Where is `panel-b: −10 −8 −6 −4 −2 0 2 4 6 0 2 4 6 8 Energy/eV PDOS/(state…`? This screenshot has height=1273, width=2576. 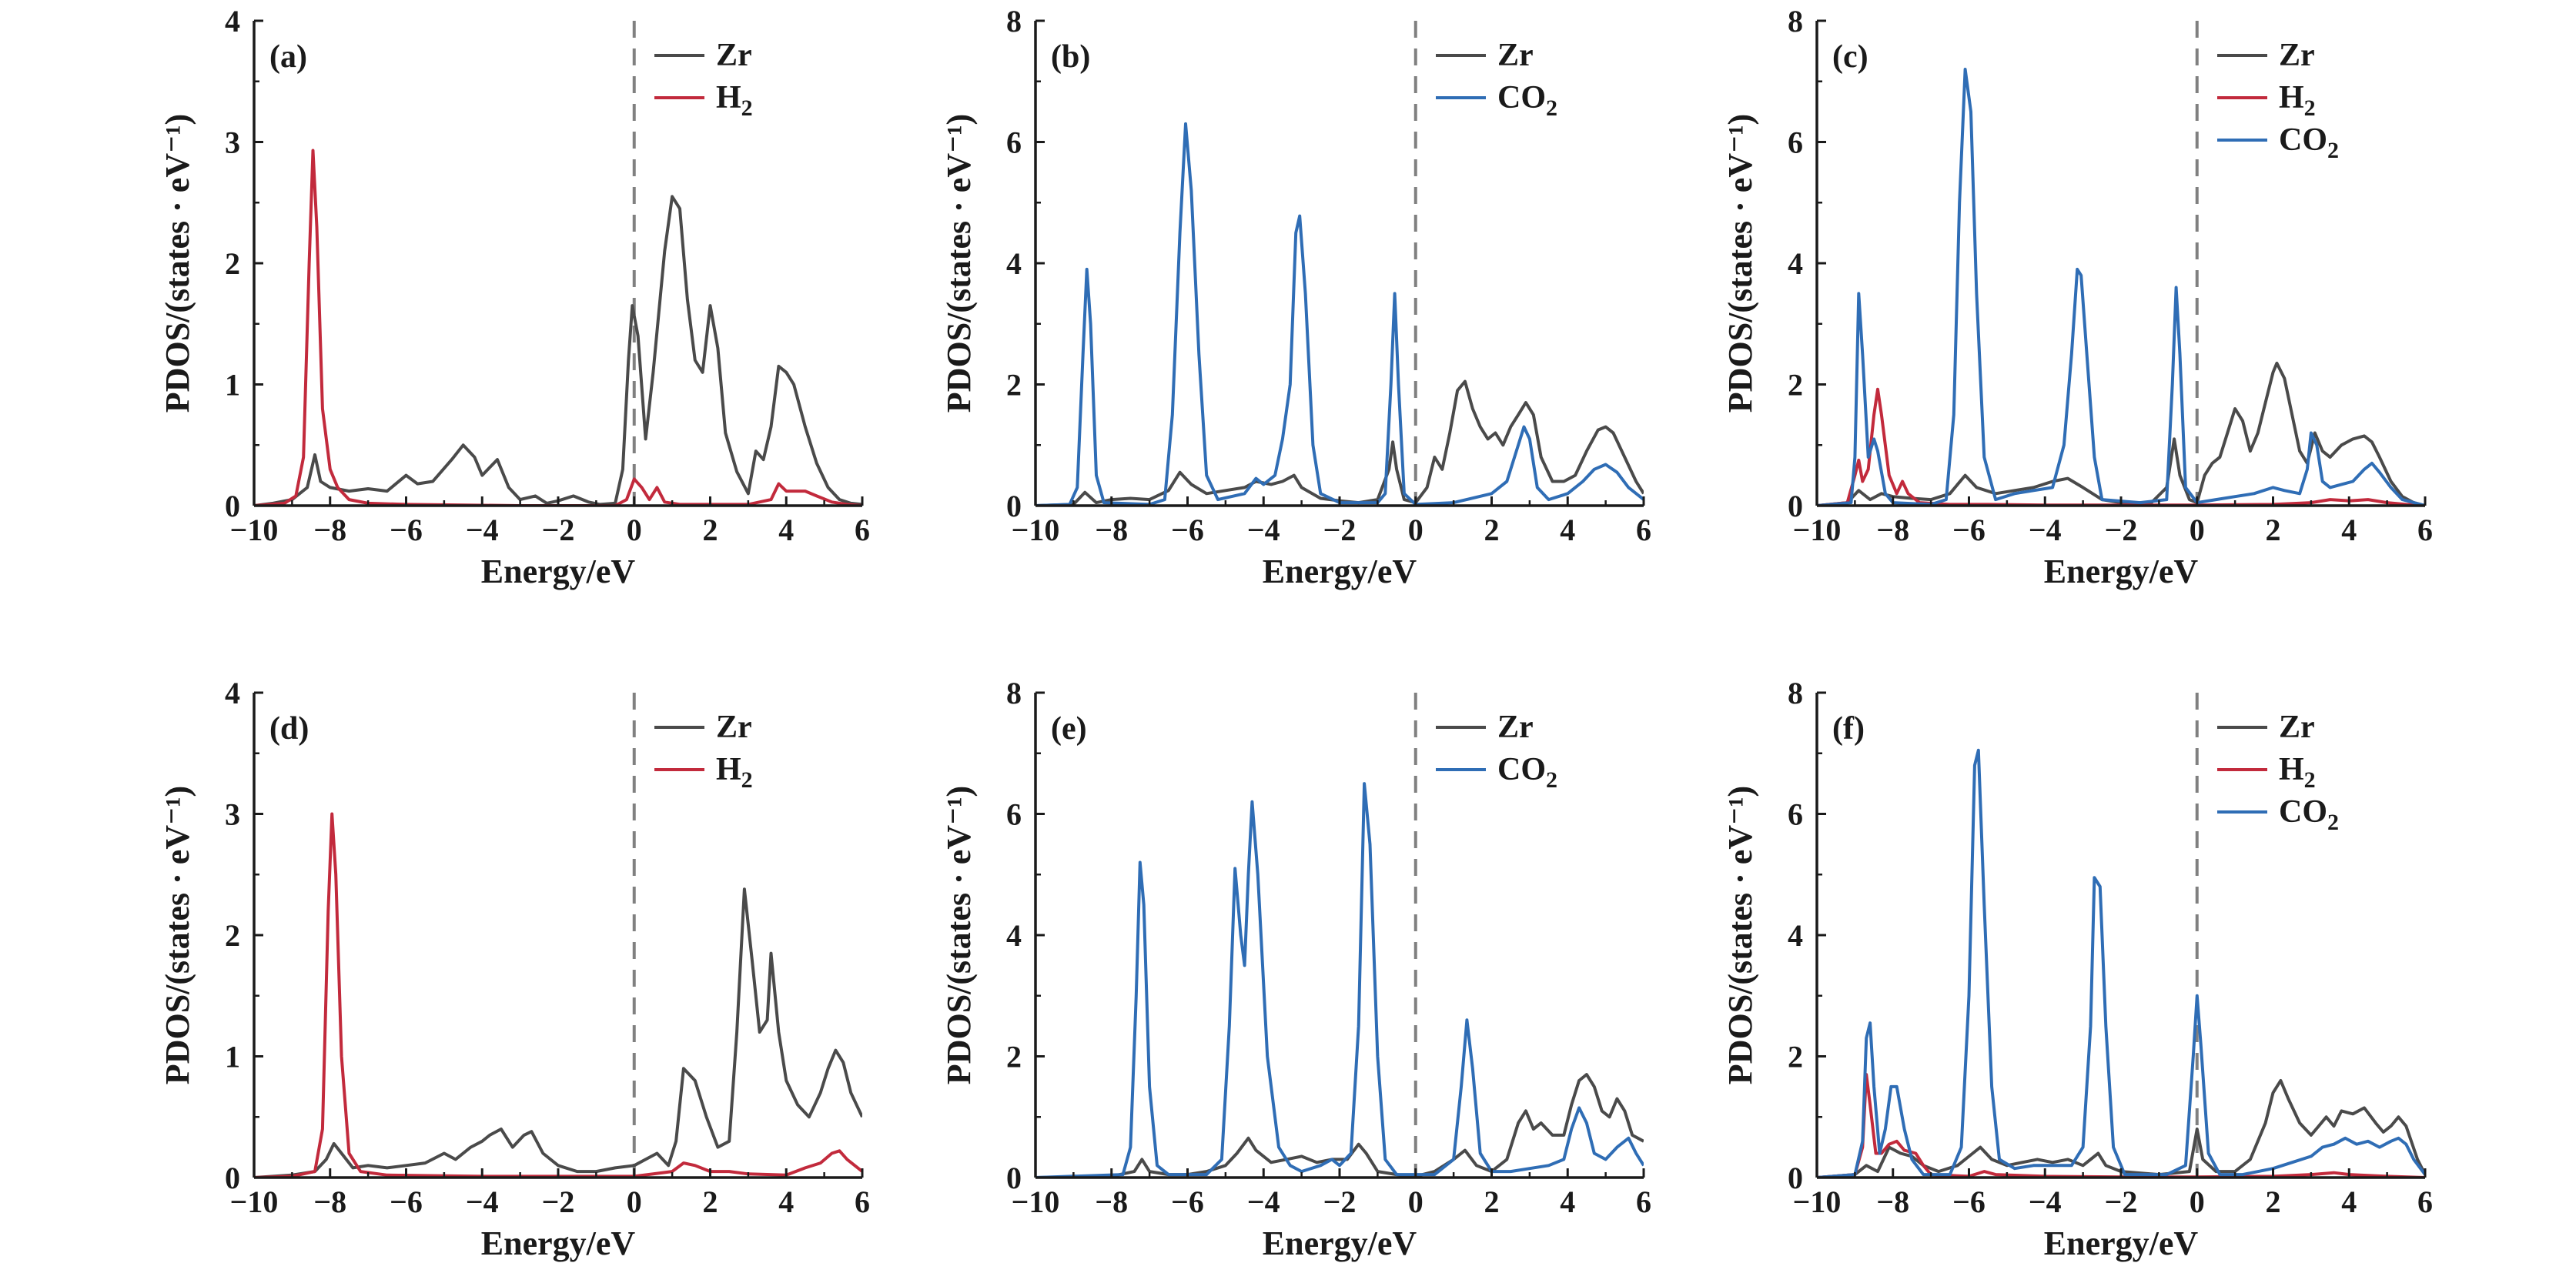 panel-b: −10 −8 −6 −4 −2 0 2 4 6 0 2 4 6 8 Energy/eV PDOS/(state… is located at coordinates (1295, 297).